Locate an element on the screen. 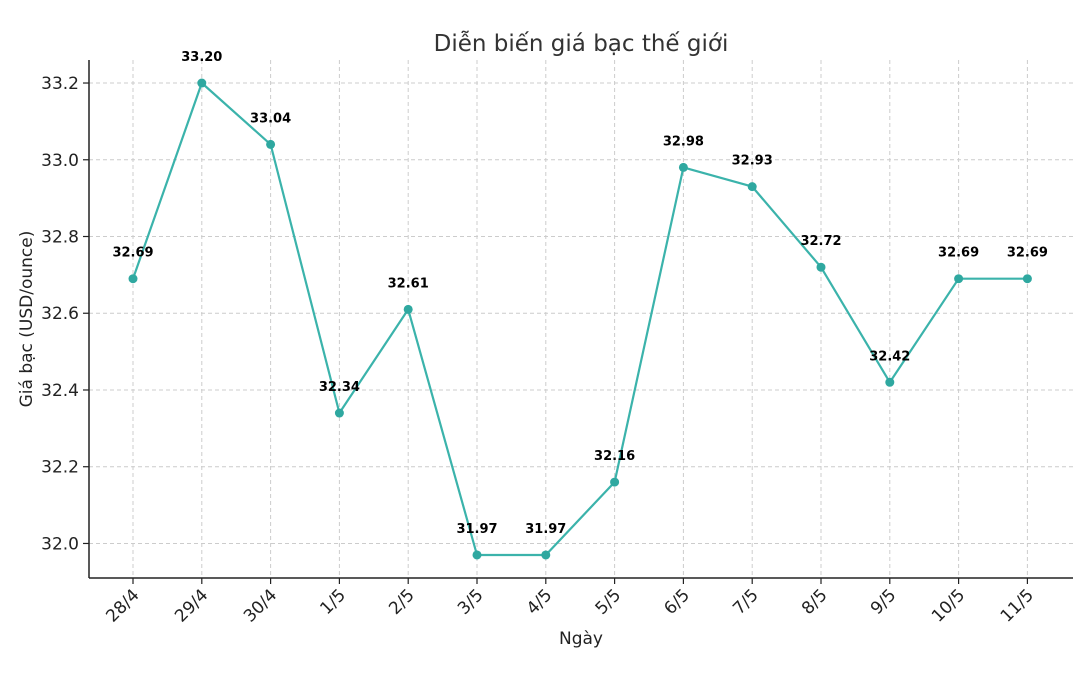 The height and width of the screenshot is (686, 1080). y-tick-label: 32.6 is located at coordinates (60, 314).